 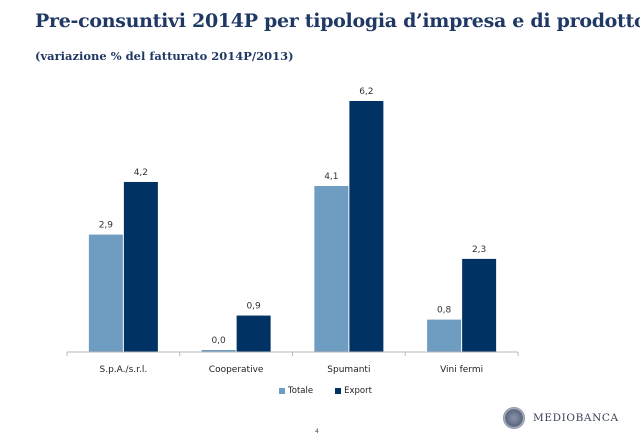 I want to click on data-label: 2,9, so click(x=106, y=226).